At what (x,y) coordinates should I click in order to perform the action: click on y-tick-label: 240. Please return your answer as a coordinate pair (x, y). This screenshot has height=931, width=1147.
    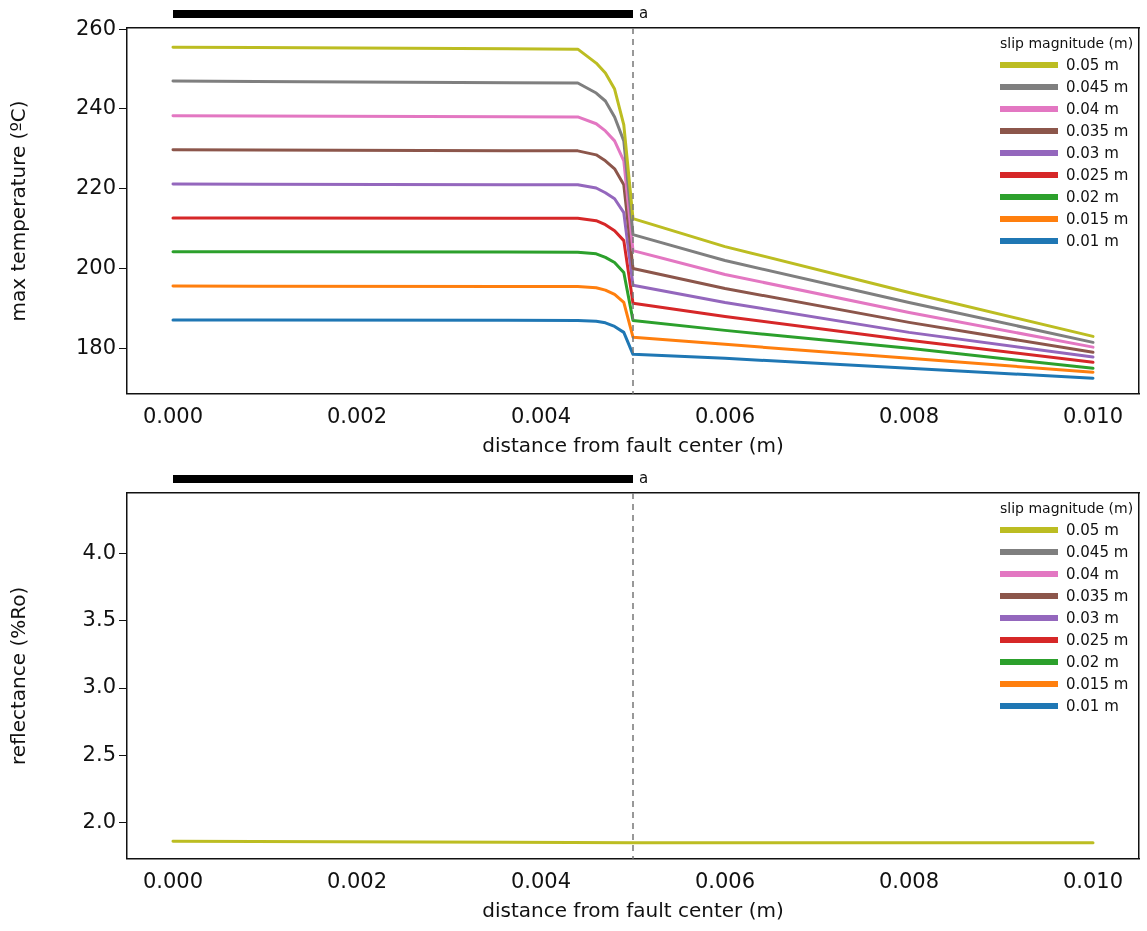
    Looking at the image, I should click on (95, 107).